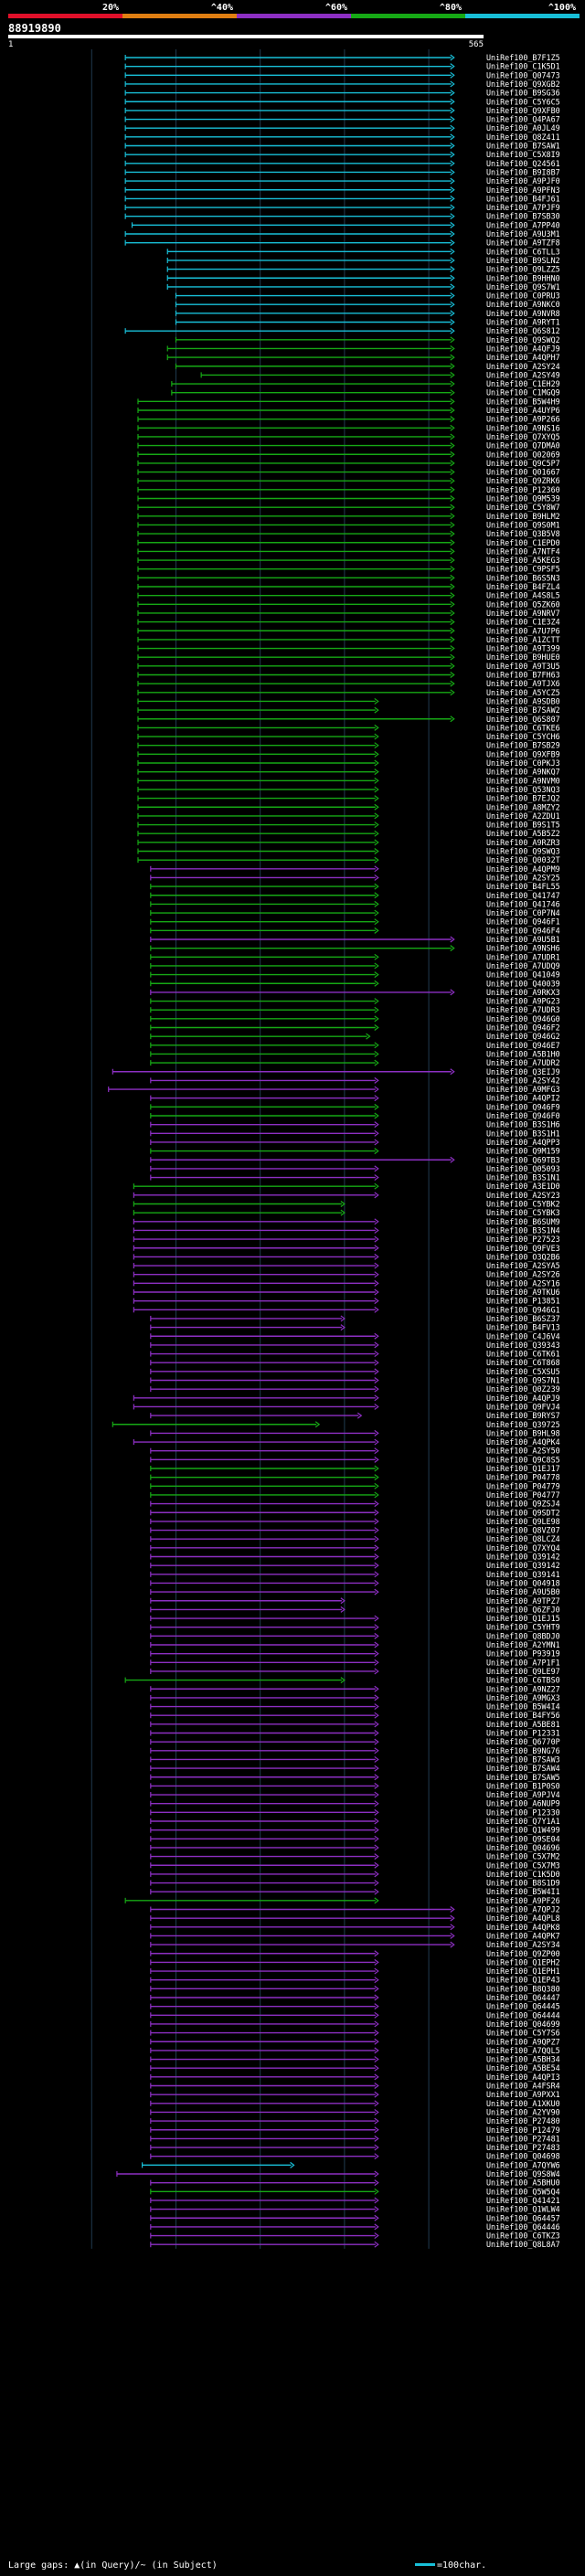  What do you see at coordinates (523, 1001) in the screenshot?
I see `hit-label: UniRef100_A9PG23` at bounding box center [523, 1001].